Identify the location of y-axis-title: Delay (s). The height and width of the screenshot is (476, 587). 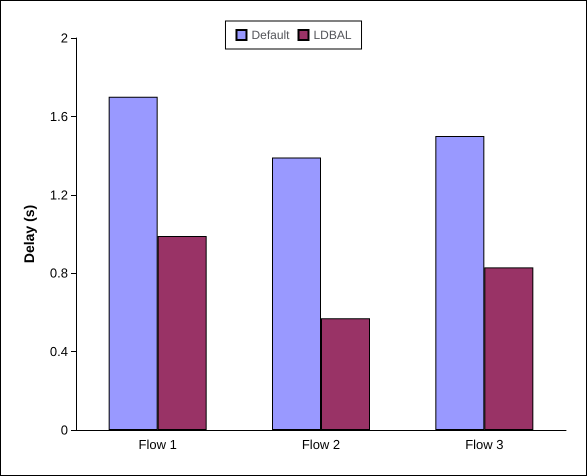
(29, 234).